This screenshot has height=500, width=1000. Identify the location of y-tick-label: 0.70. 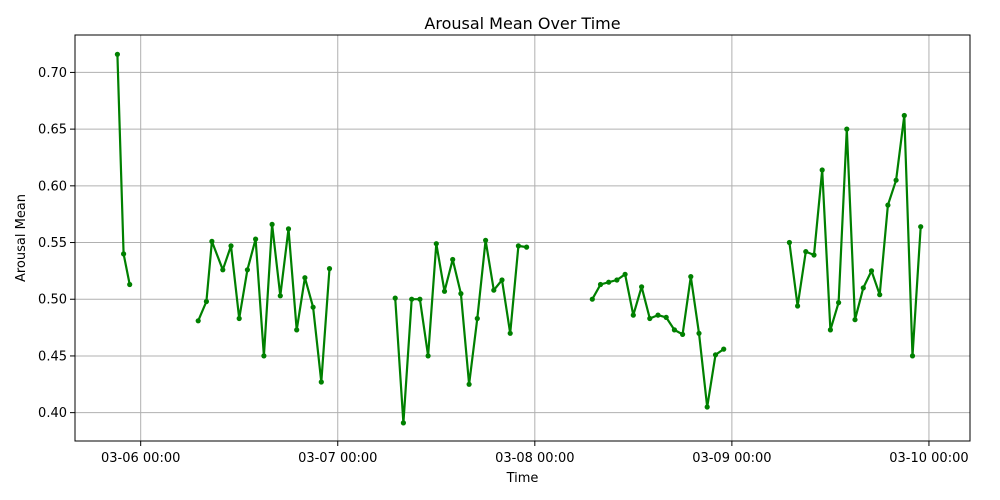
(52, 73).